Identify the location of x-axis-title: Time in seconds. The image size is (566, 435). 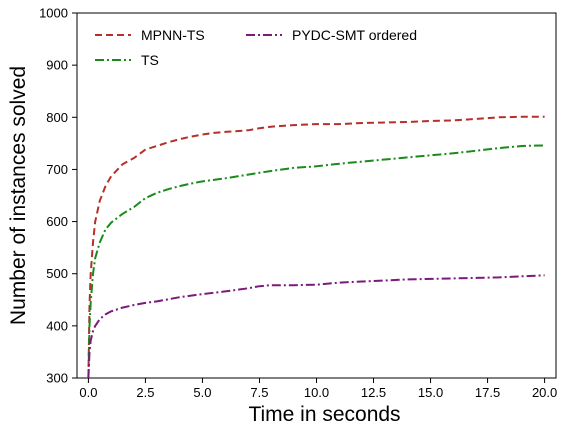
(324, 414).